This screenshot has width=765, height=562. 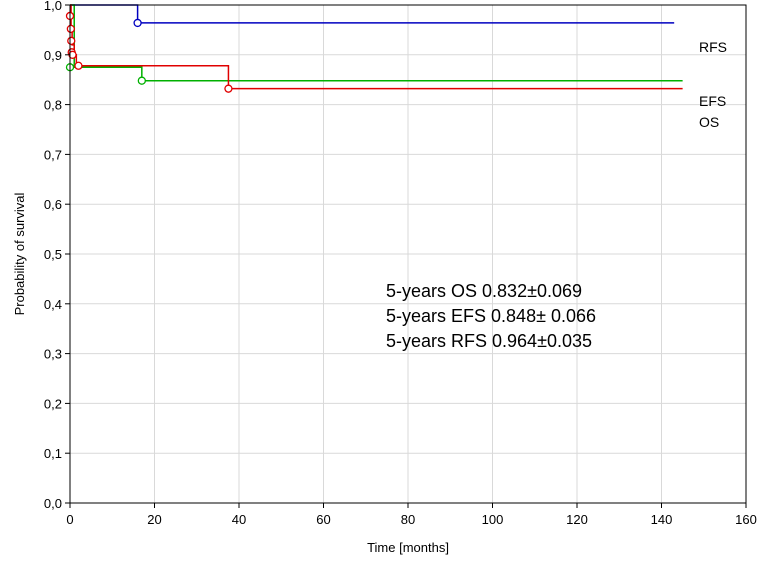 I want to click on x-tick-label: 140, so click(x=662, y=519).